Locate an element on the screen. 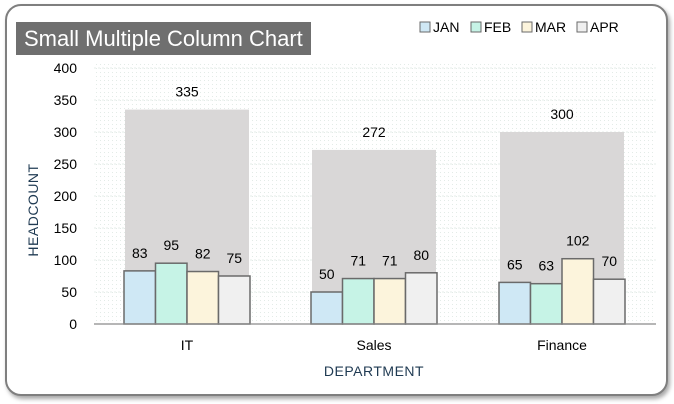 The image size is (674, 404). y-tick-label: 50 is located at coordinates (69, 292).